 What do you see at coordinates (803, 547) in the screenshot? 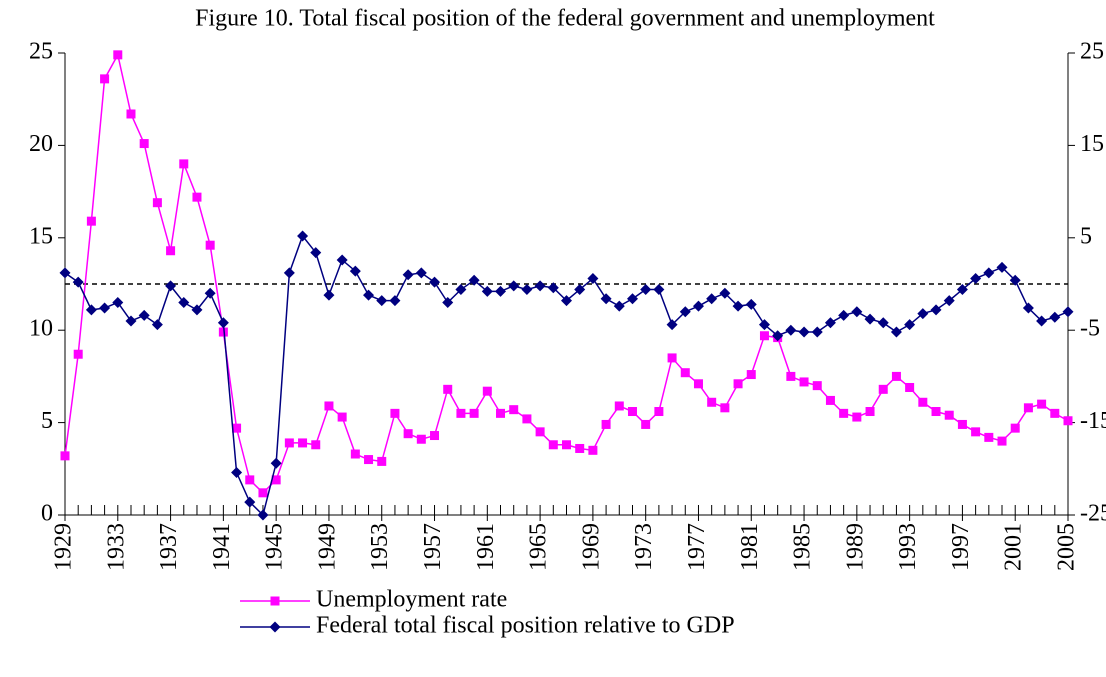
I see `x-tick-label: 1985` at bounding box center [803, 547].